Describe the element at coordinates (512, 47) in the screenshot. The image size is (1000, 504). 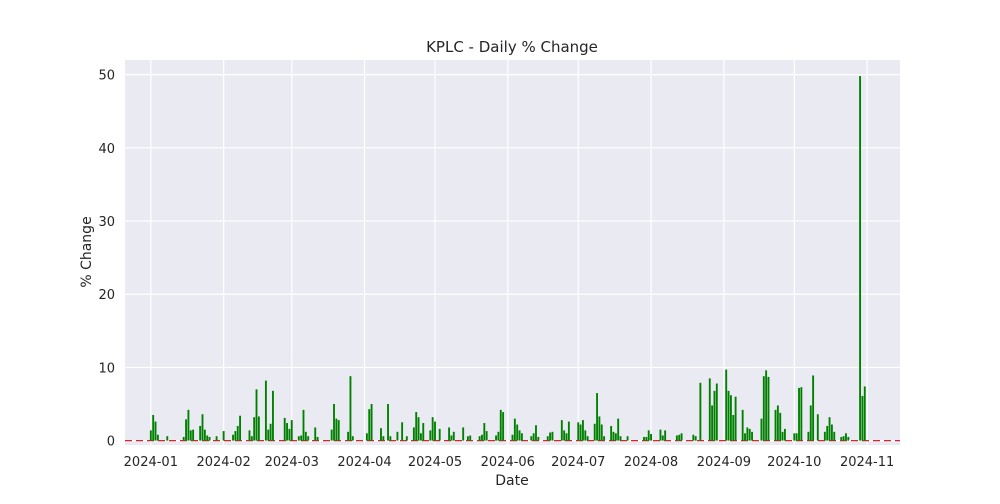
I see `chart-title: KPLC - Daily % Change` at that location.